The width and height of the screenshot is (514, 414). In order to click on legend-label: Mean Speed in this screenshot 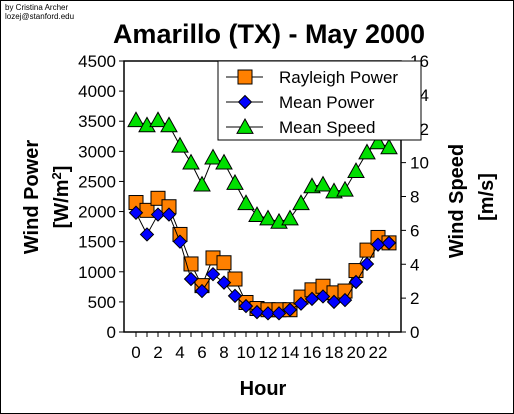, I will do `click(327, 127)`.